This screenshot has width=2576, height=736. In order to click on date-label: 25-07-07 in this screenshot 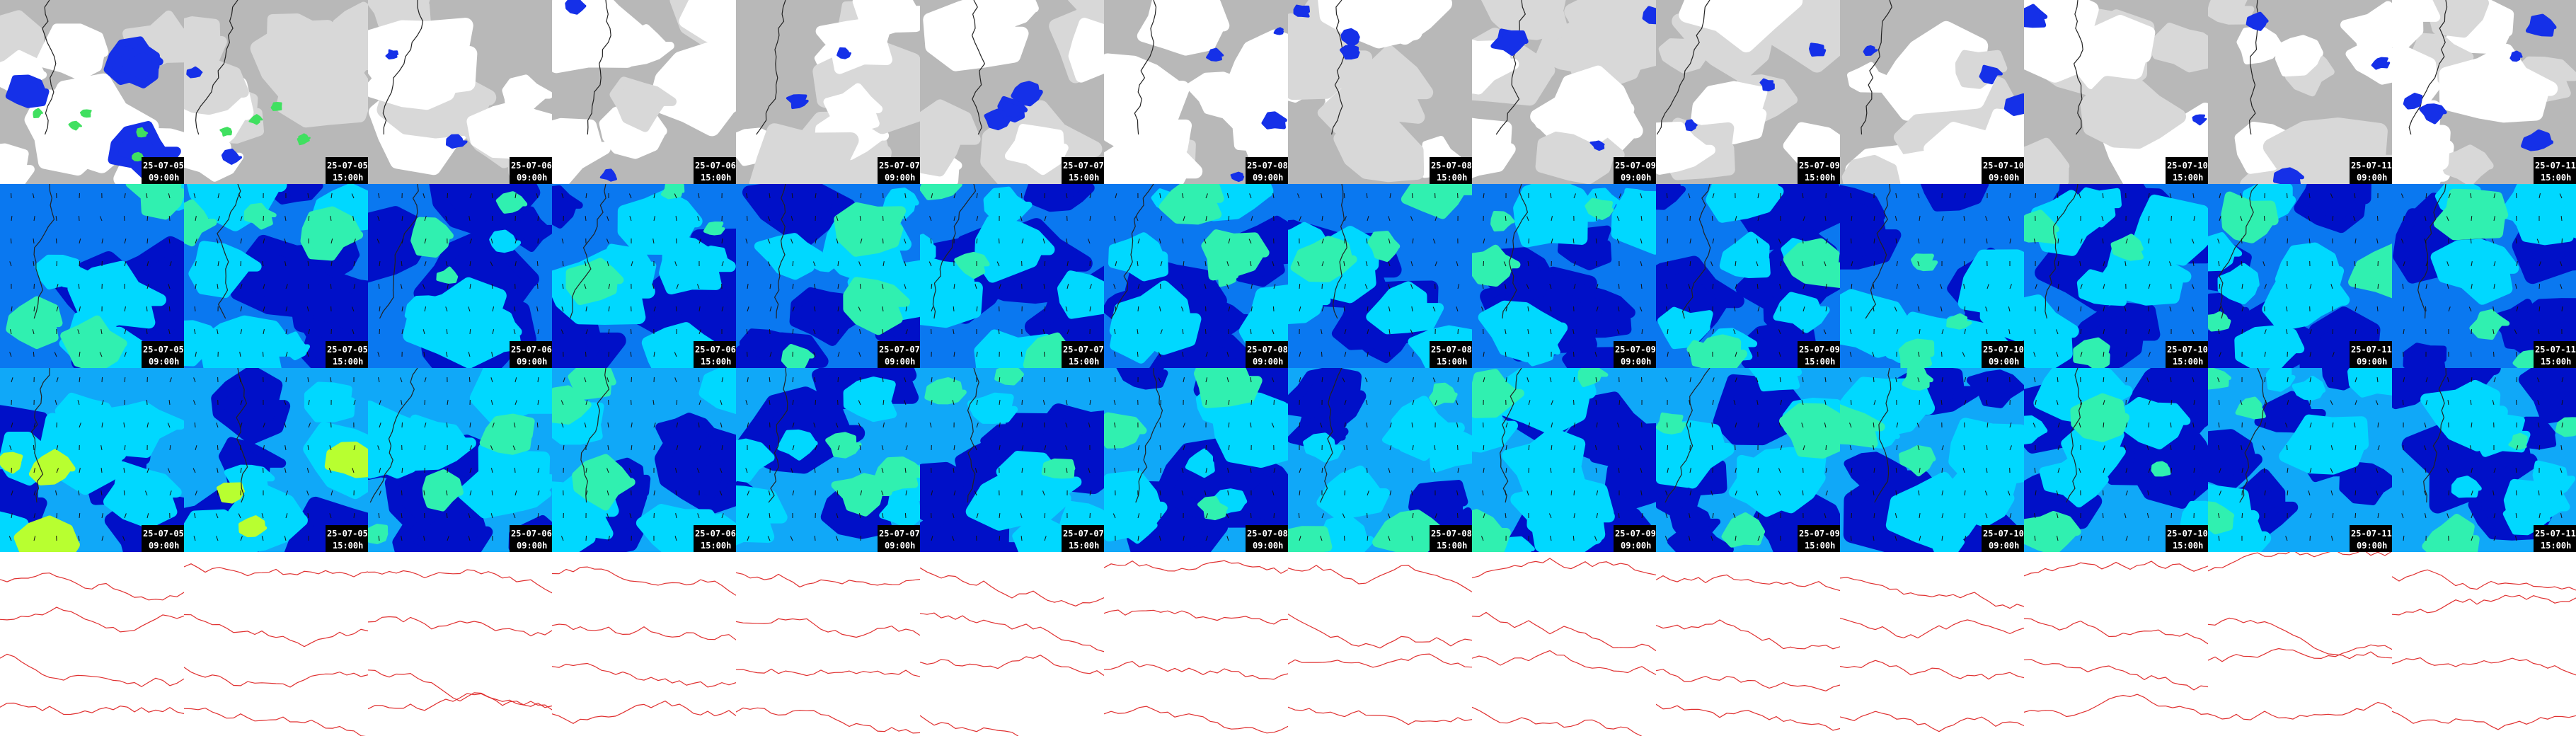, I will do `click(900, 350)`.